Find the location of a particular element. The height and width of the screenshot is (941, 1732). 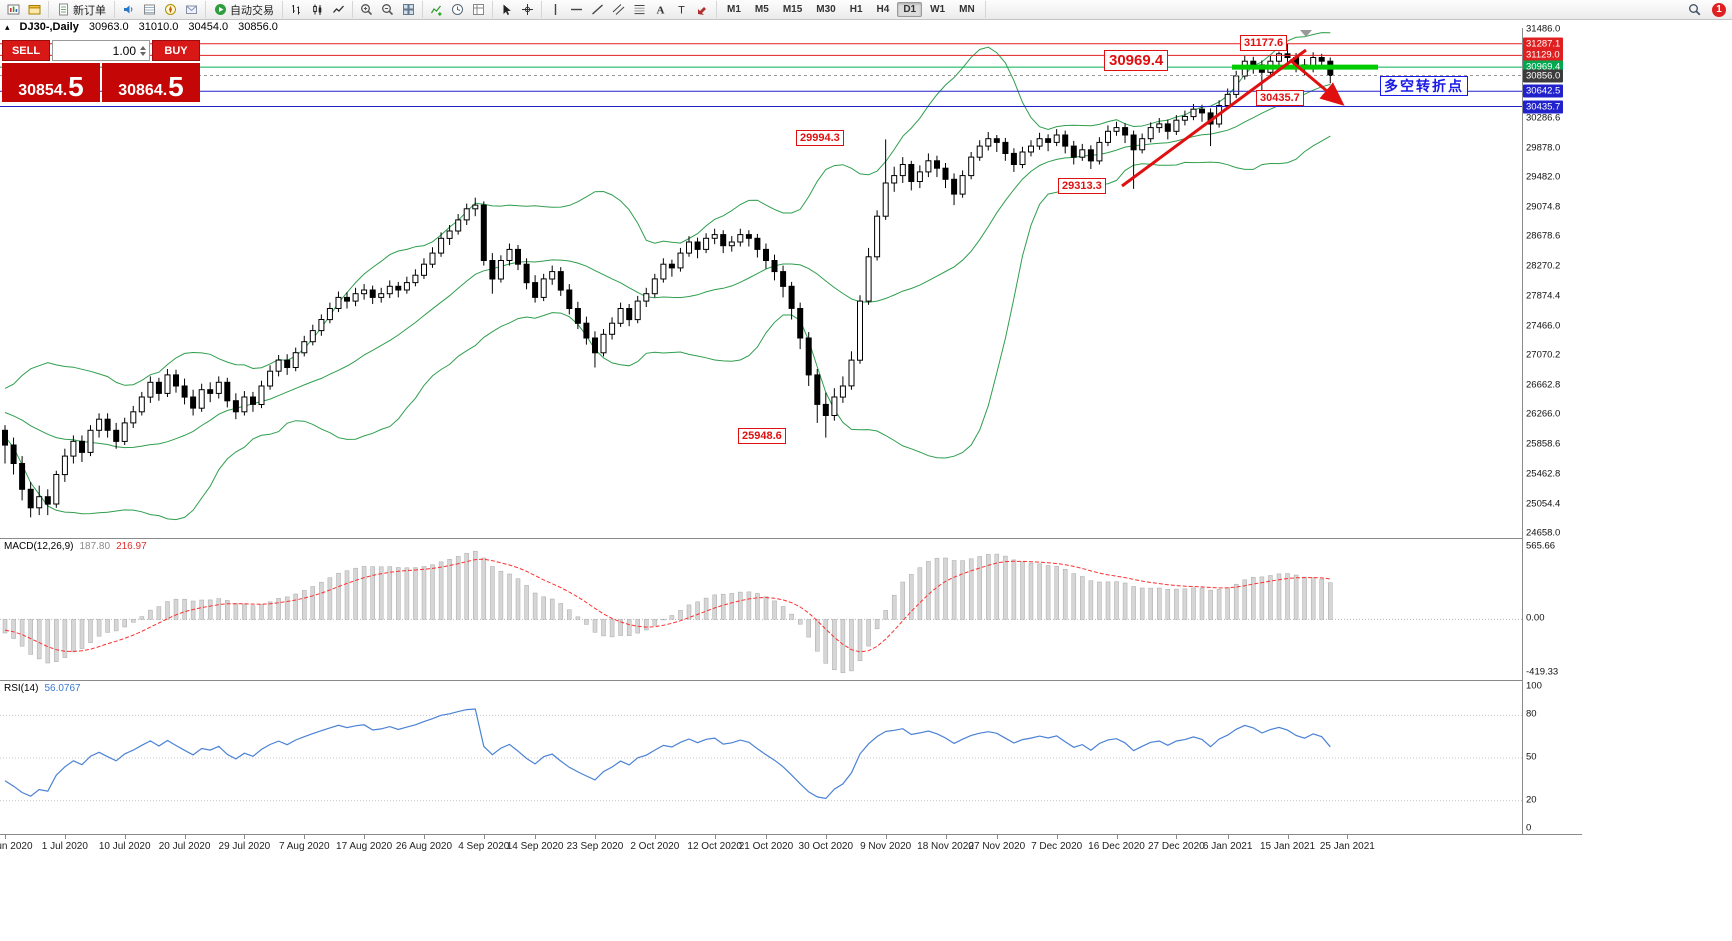

volume-down-icon is located at coordinates (143, 53).